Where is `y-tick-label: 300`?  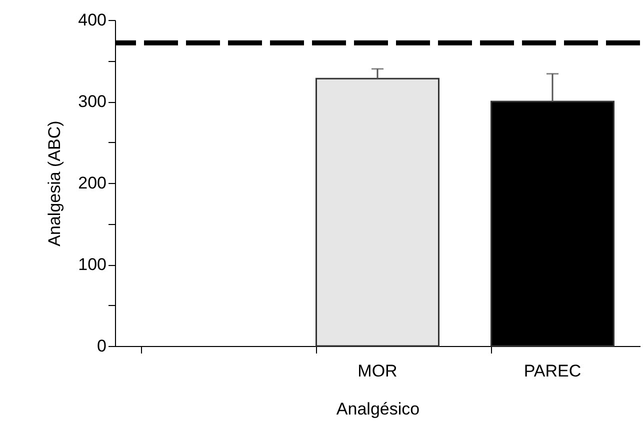 y-tick-label: 300 is located at coordinates (92, 101).